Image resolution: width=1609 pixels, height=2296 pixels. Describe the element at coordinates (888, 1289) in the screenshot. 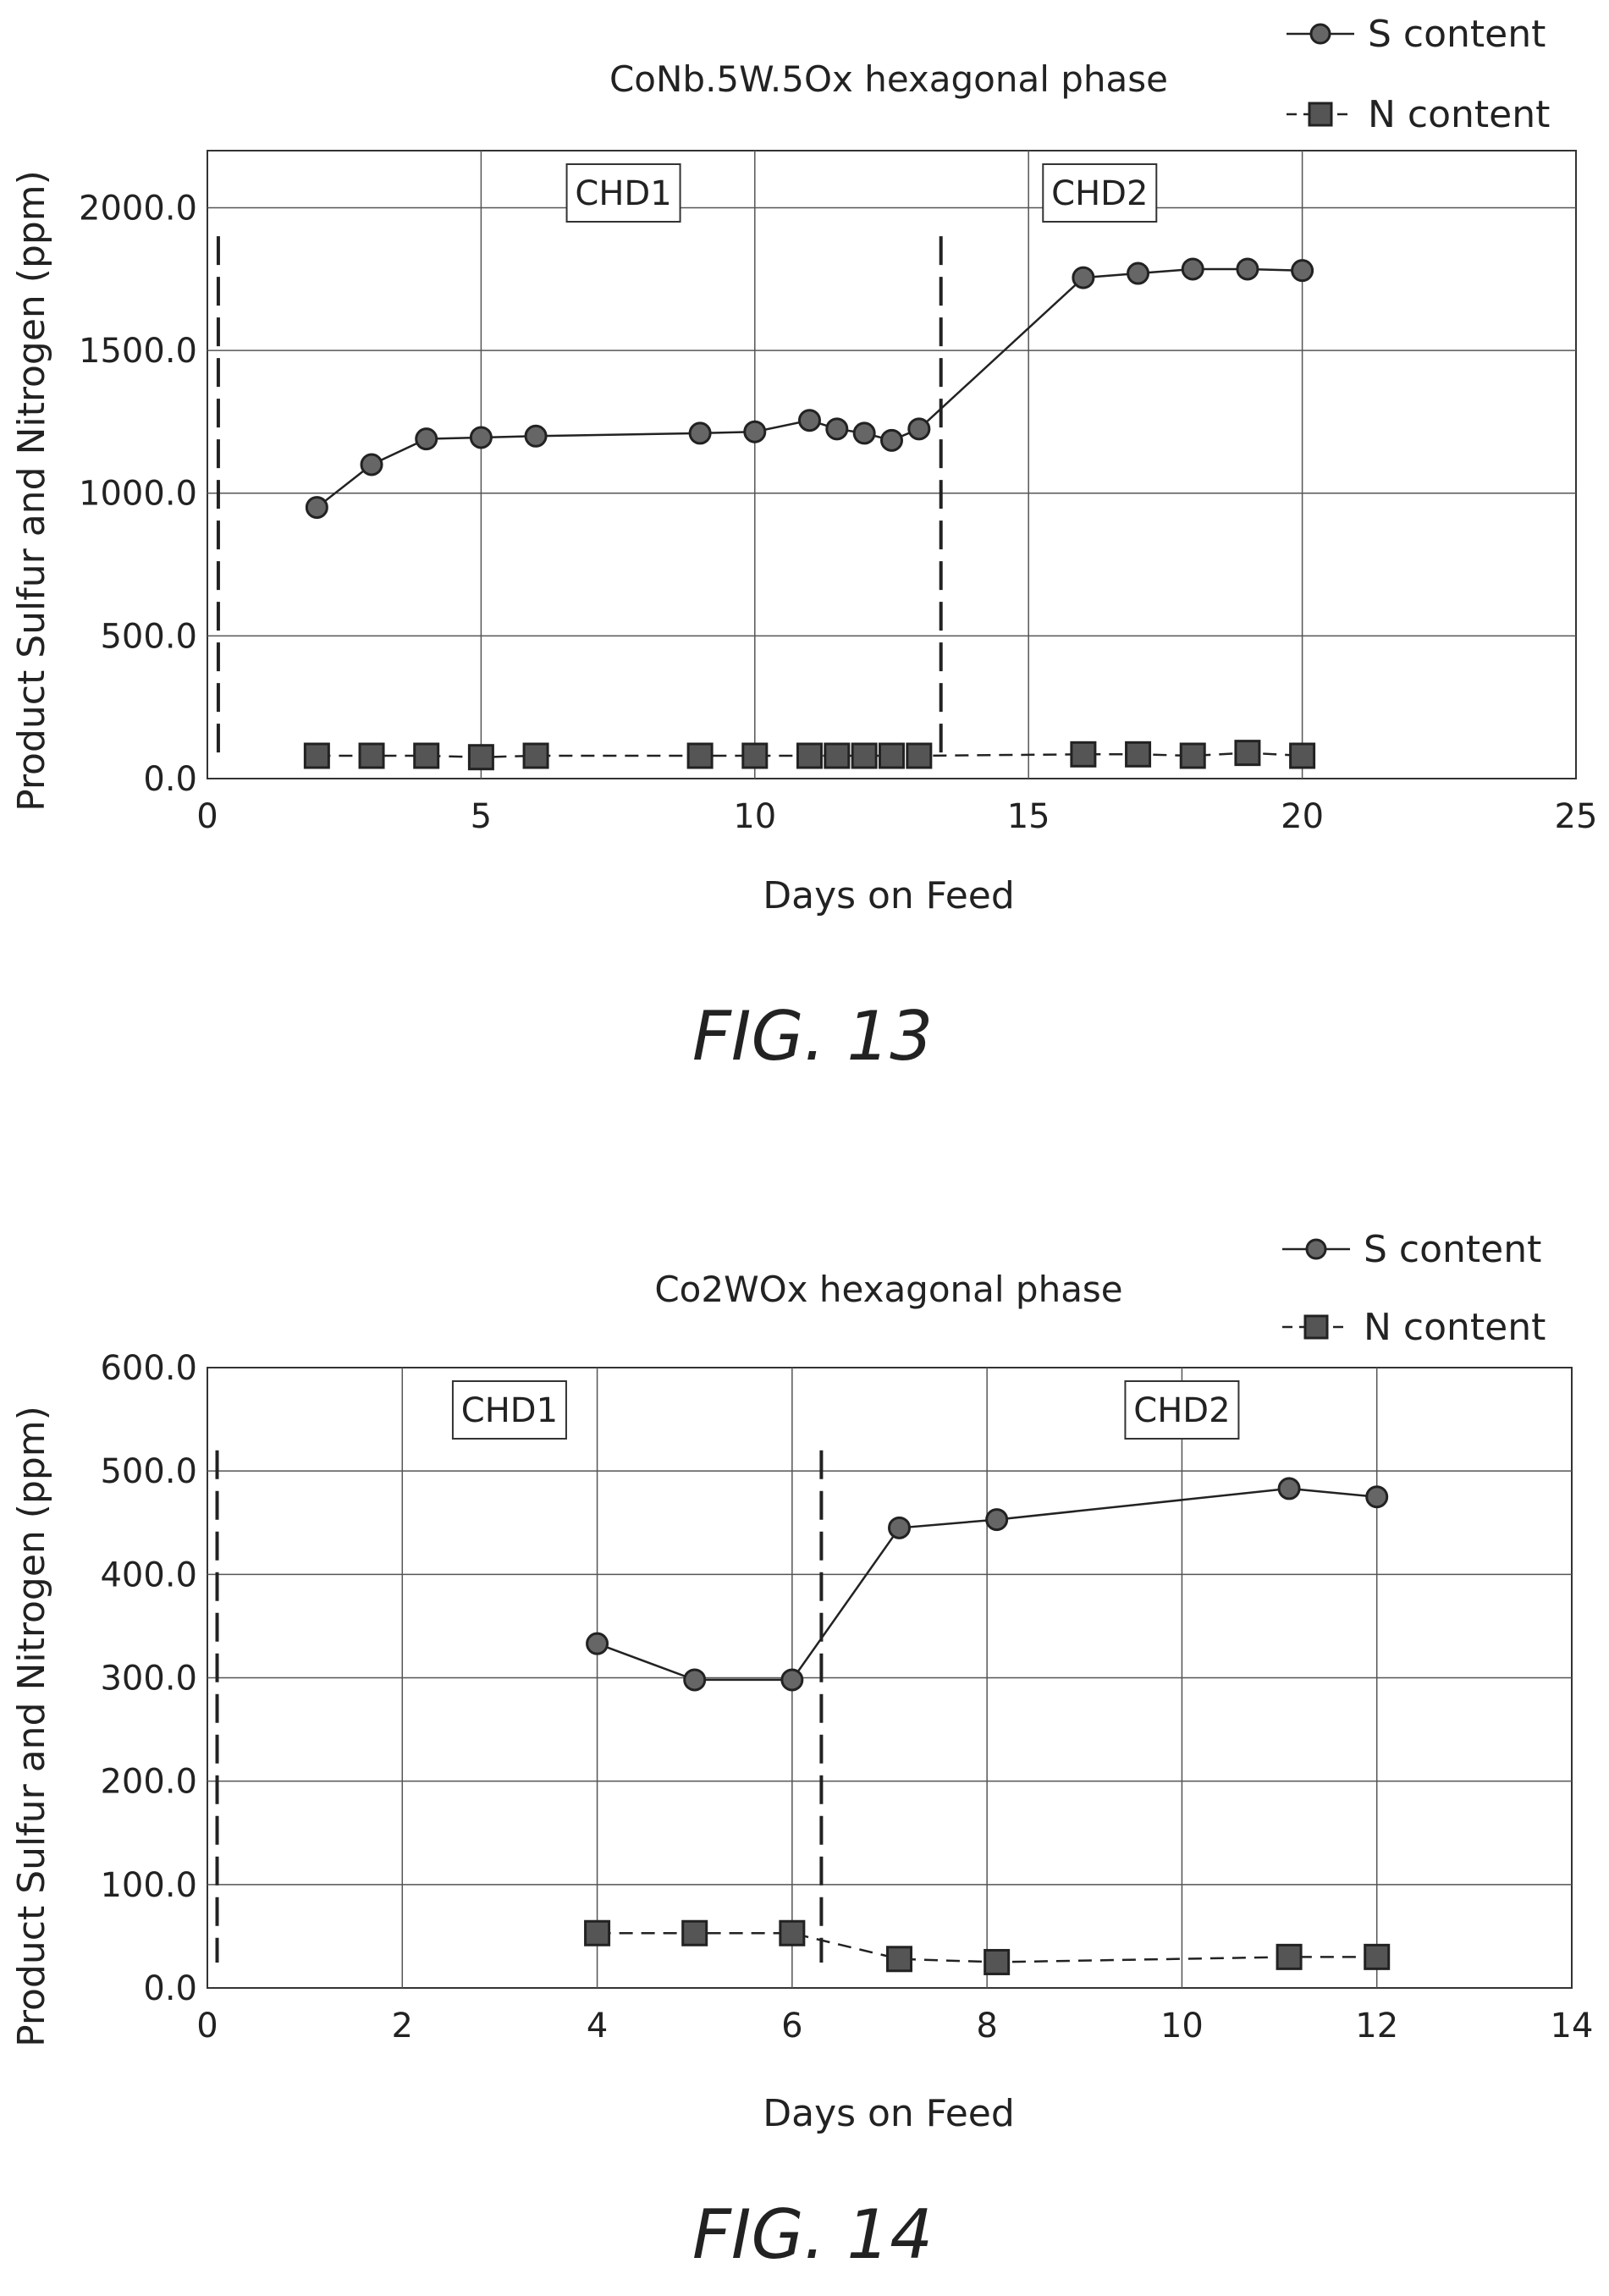

I see `chart-title: Co2WOx hexagonal phase` at that location.